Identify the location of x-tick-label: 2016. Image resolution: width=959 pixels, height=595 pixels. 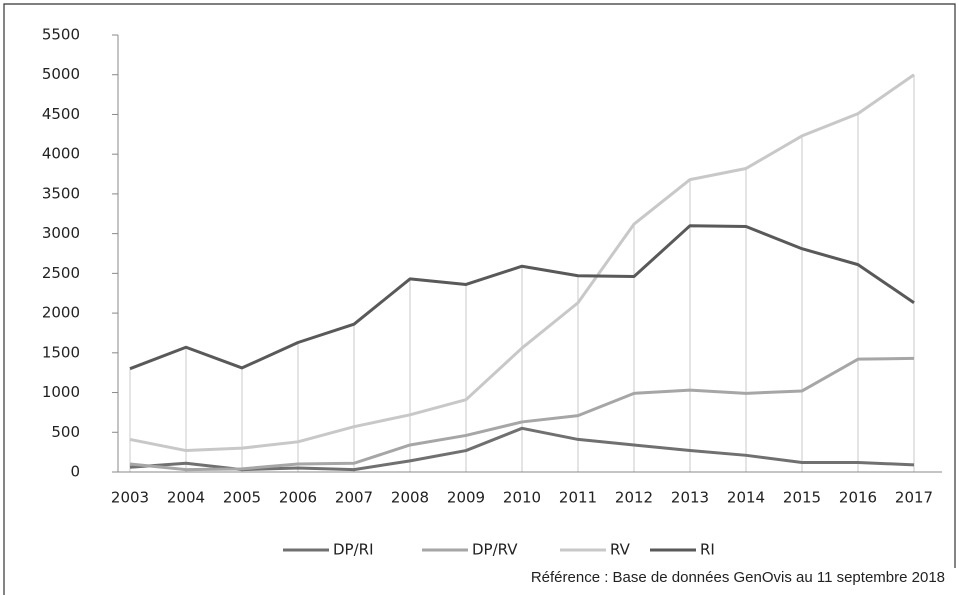
(858, 498).